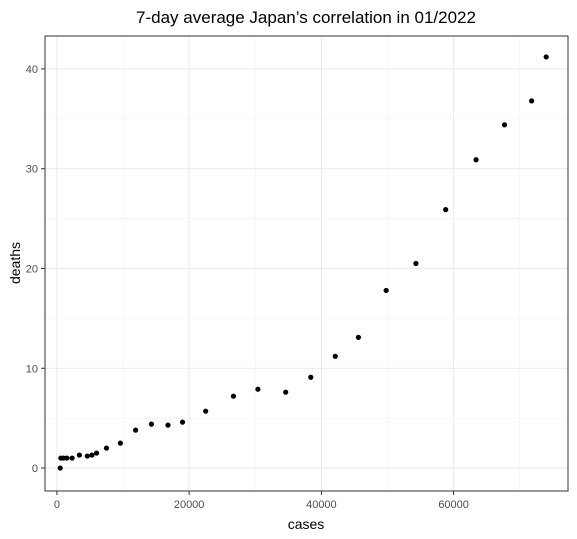 The image size is (577, 539). What do you see at coordinates (32, 269) in the screenshot?
I see `y-tick-label: 20` at bounding box center [32, 269].